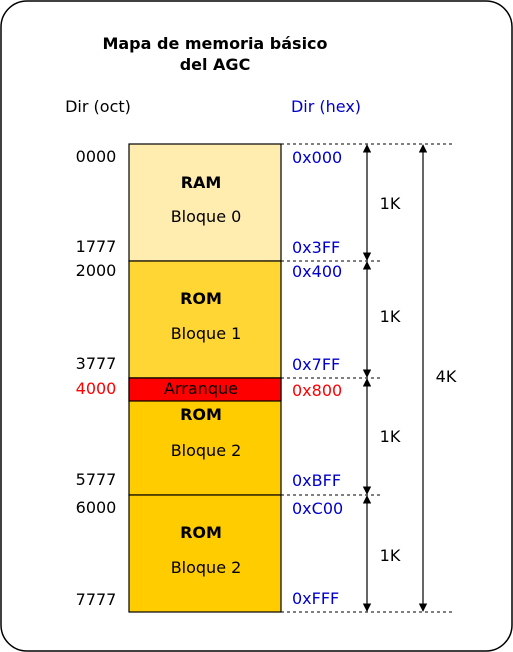 The width and height of the screenshot is (513, 652). Describe the element at coordinates (395, 378) in the screenshot. I see `dimension-arrows` at that location.